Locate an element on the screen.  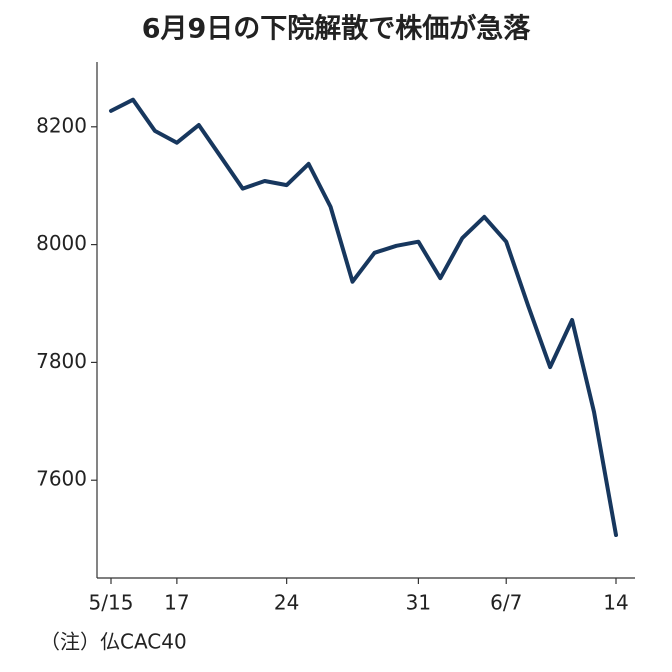
note: （注）仏CAC40 is located at coordinates (113, 642).